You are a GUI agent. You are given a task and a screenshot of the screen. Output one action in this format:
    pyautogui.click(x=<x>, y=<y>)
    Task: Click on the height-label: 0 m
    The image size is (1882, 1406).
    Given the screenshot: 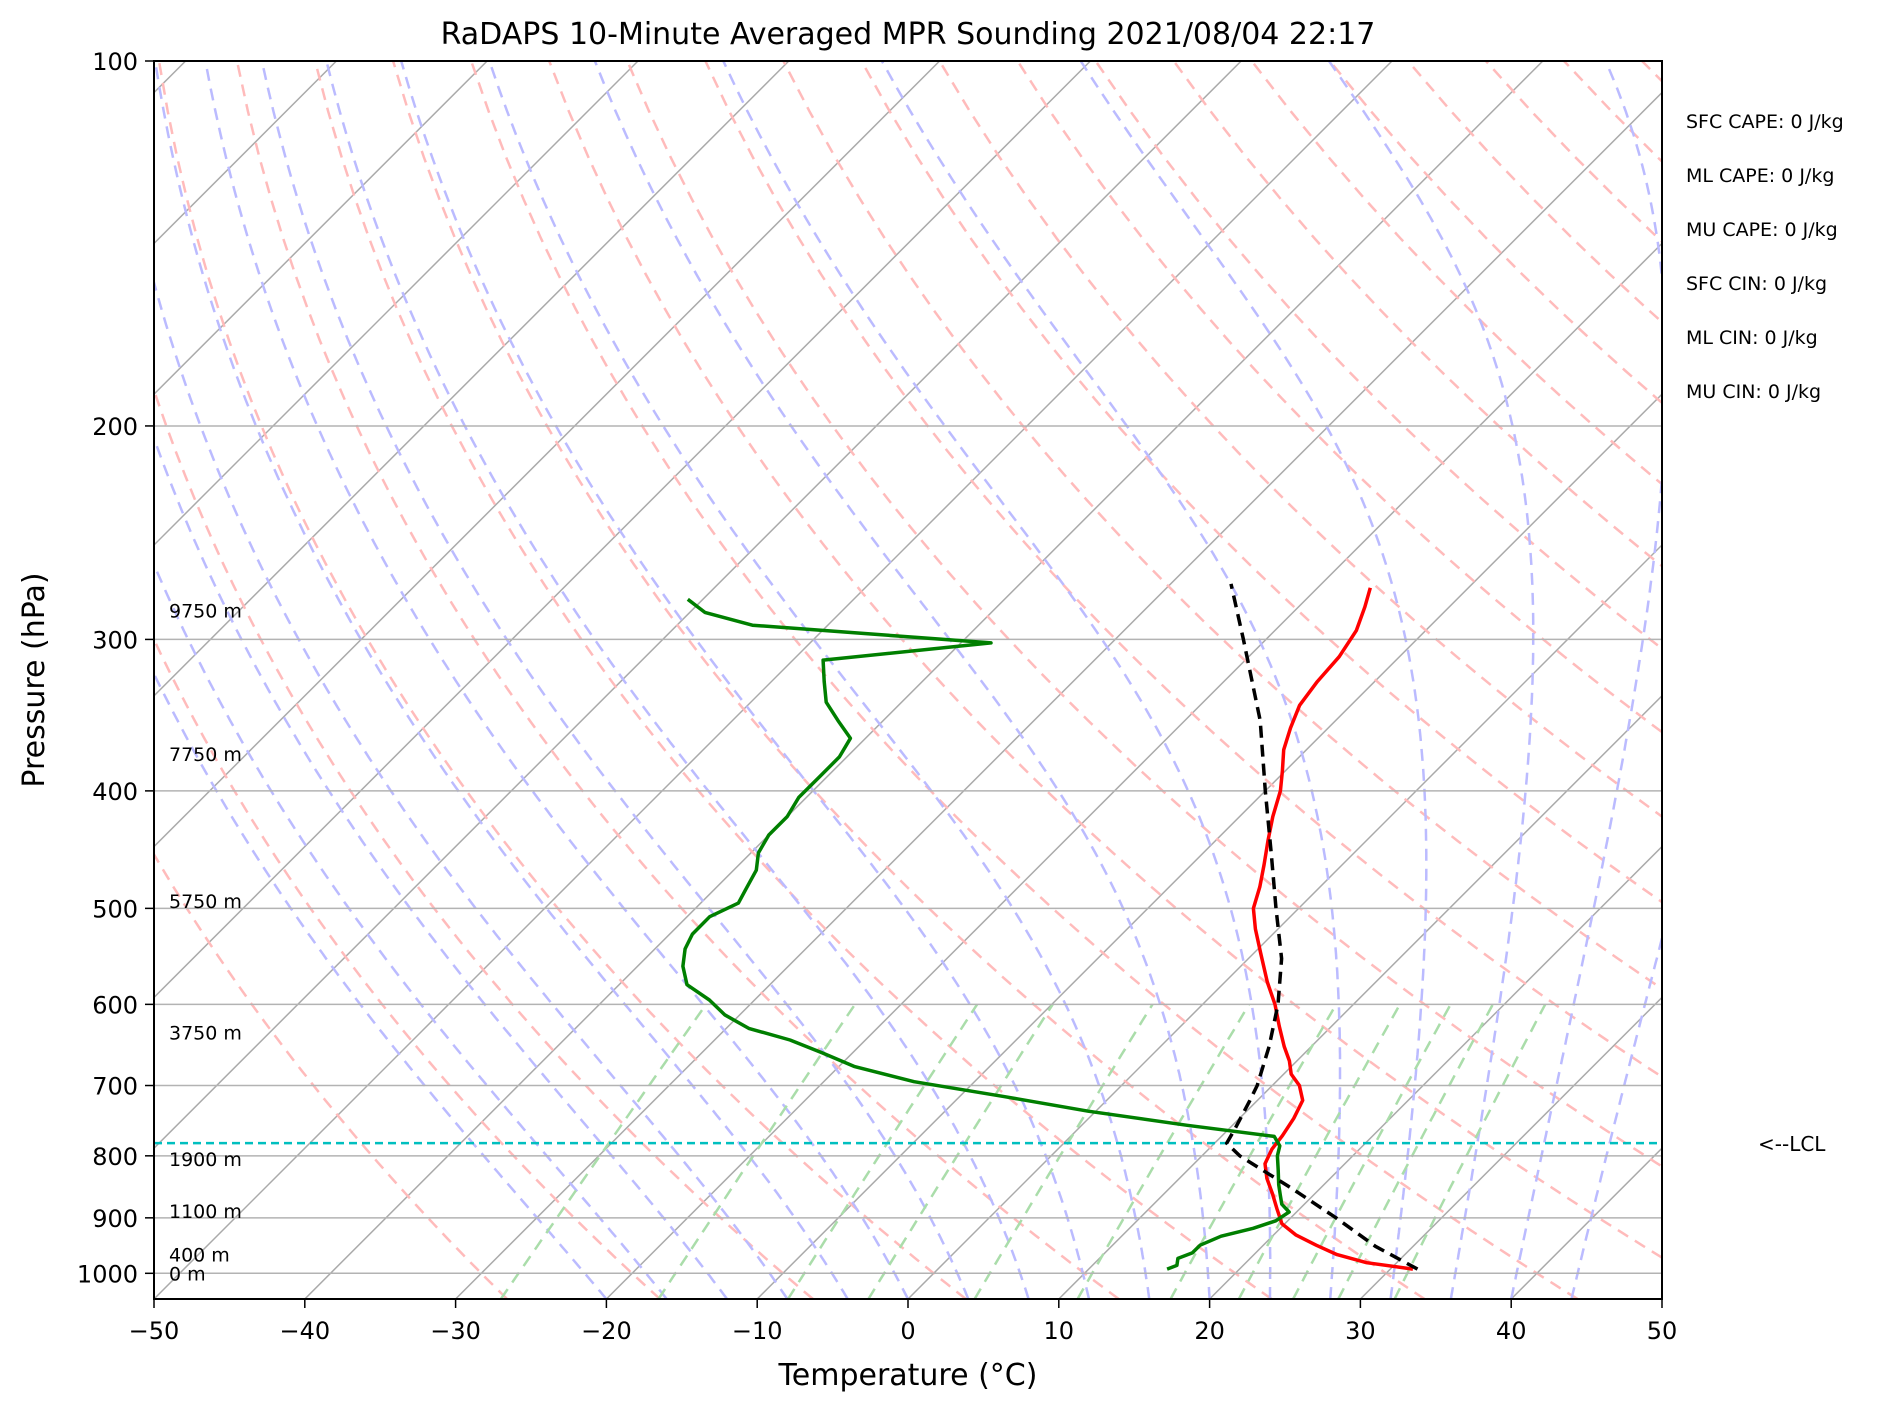 What is the action you would take?
    pyautogui.click(x=187, y=1274)
    